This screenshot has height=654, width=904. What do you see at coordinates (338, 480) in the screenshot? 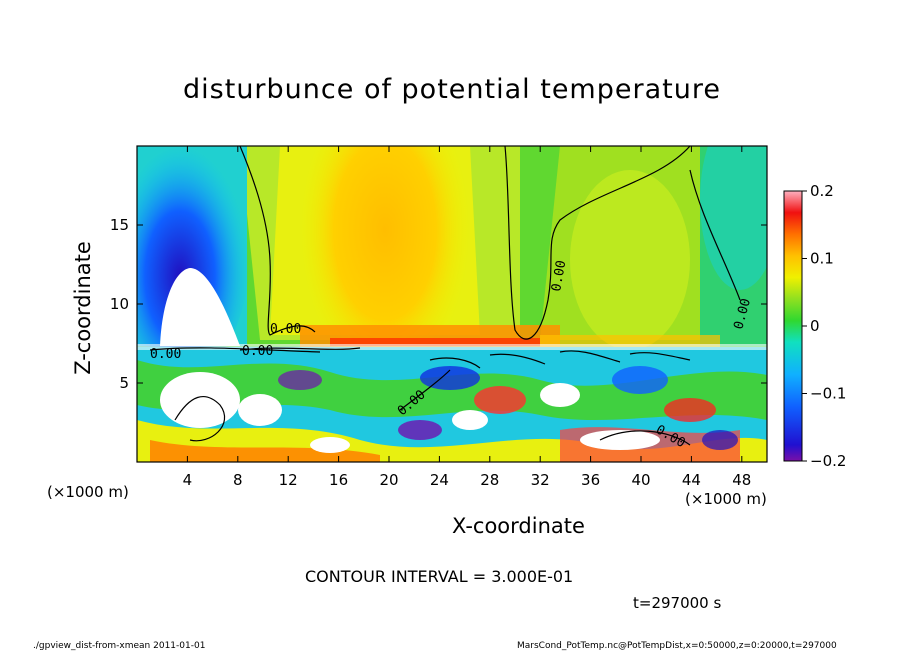
I see `x-tick-label: 16` at bounding box center [338, 480].